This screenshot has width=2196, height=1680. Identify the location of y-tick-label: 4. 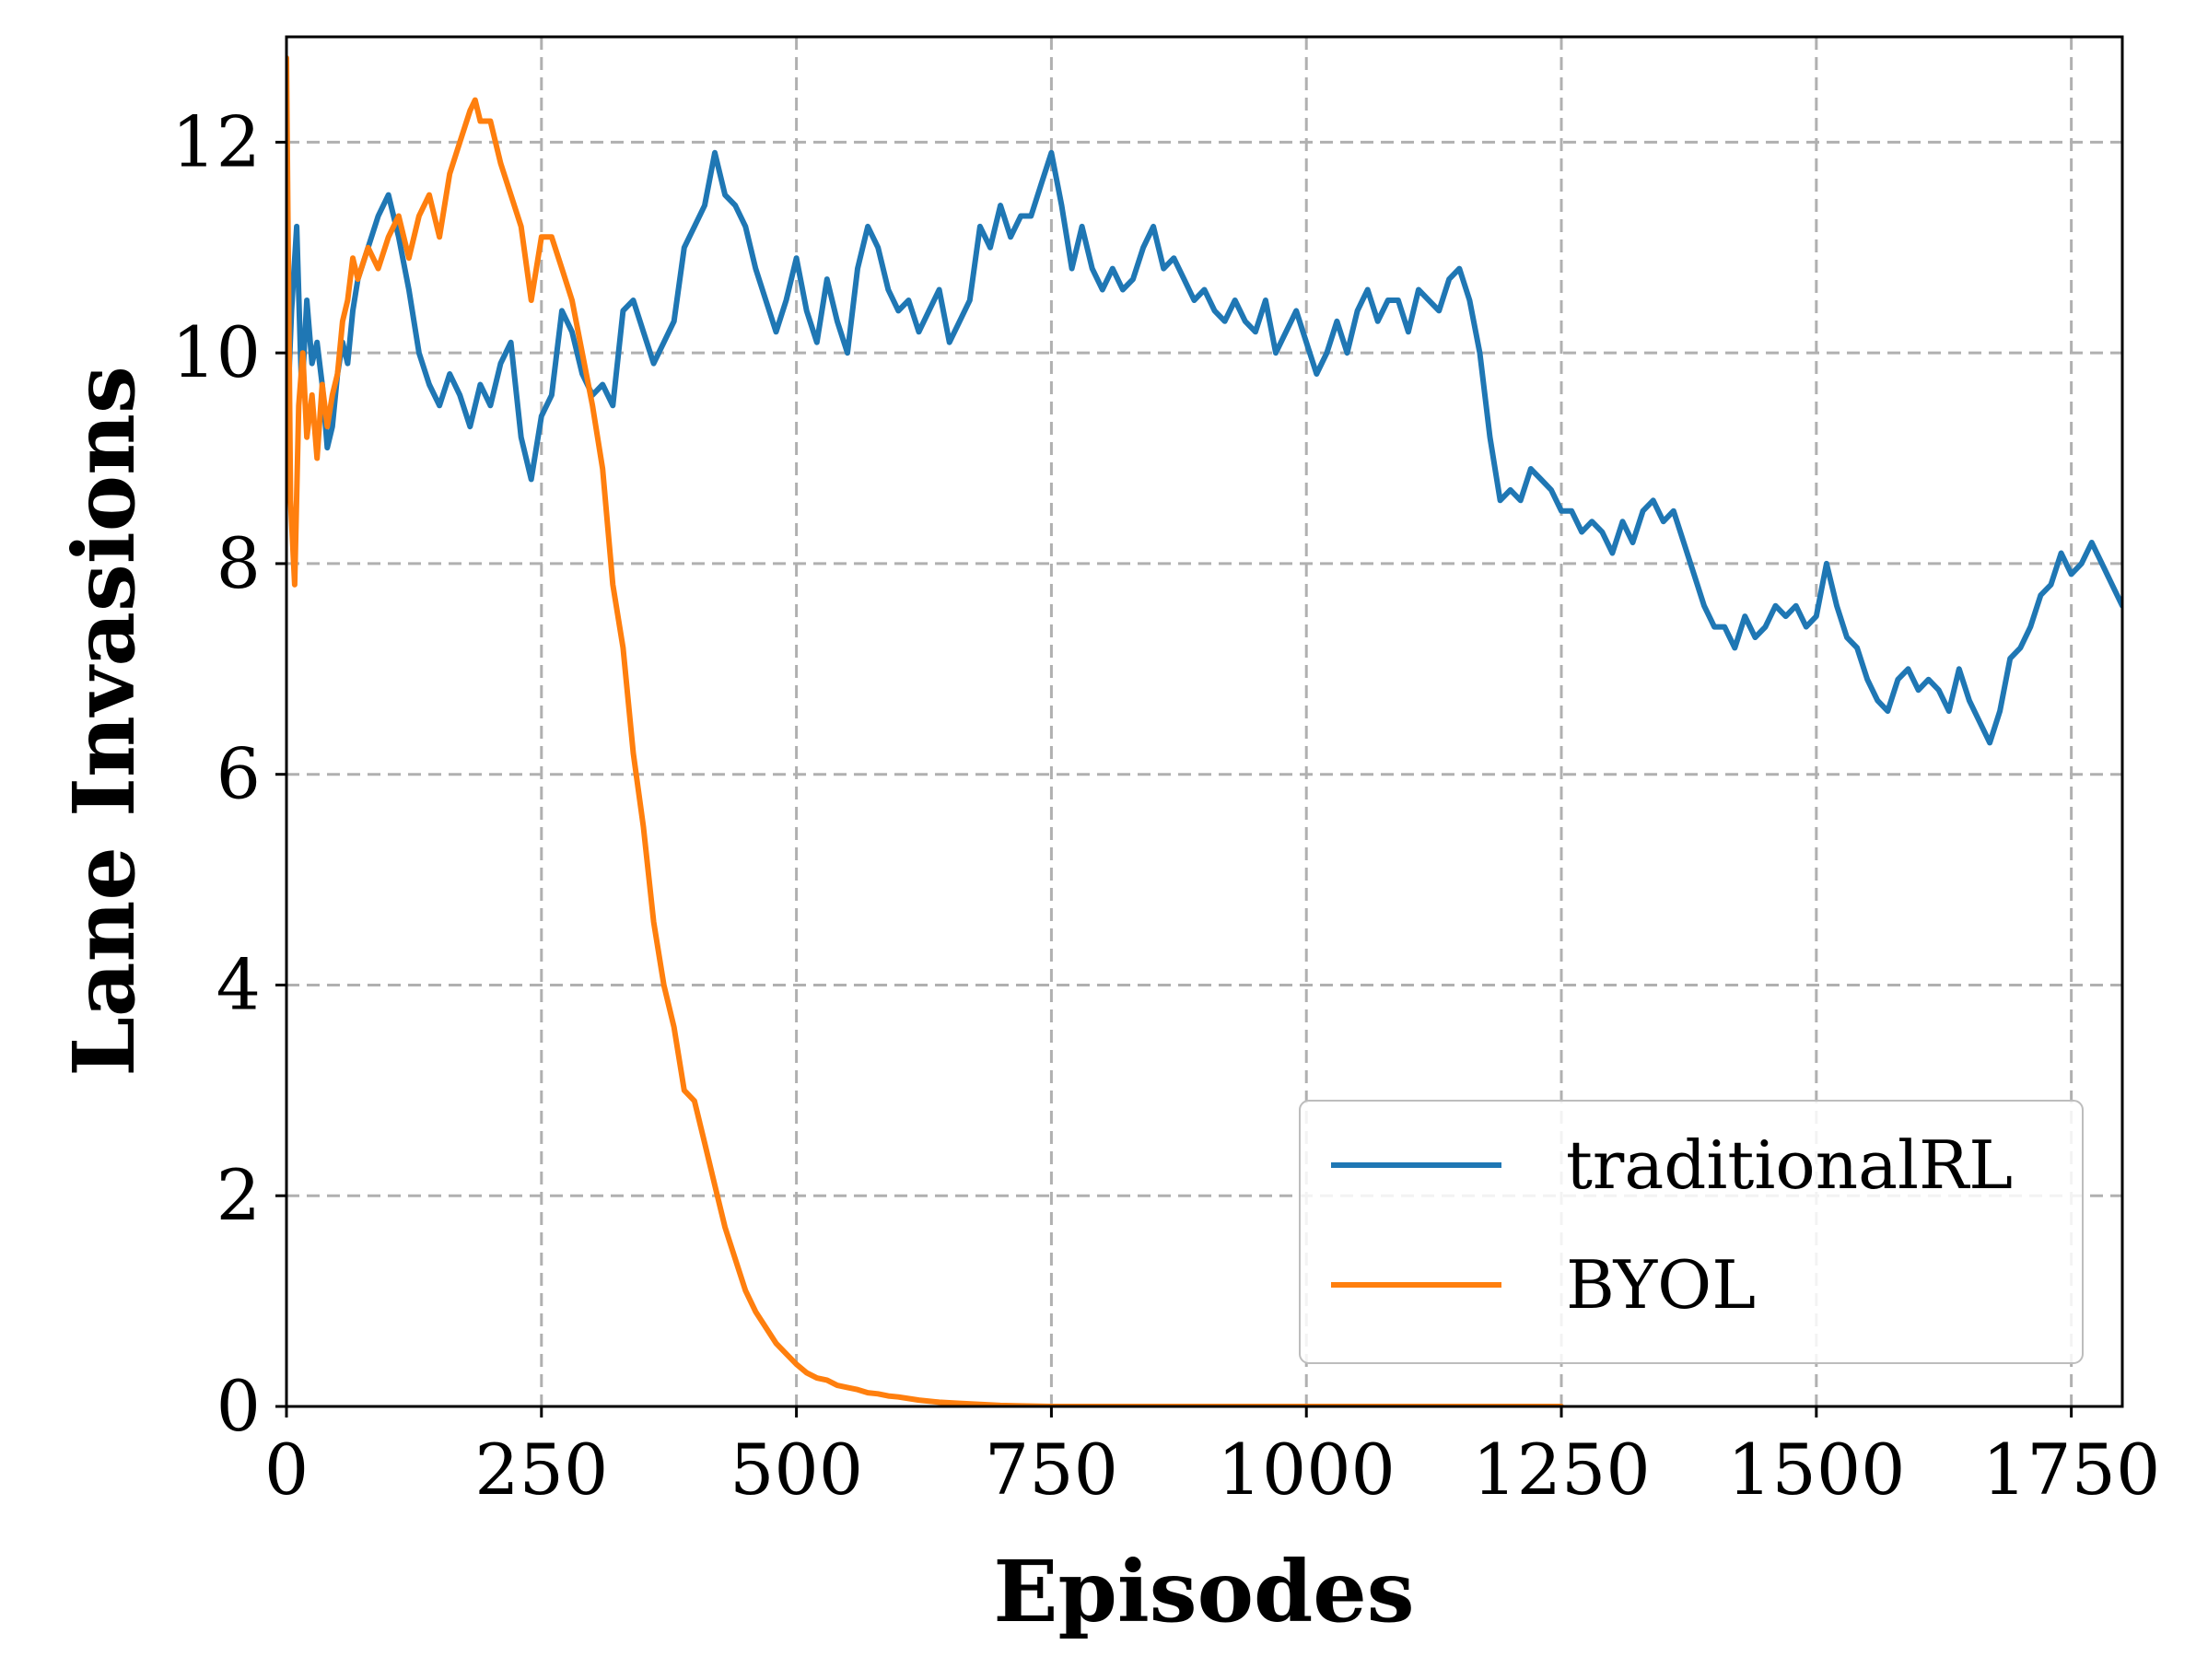
(238, 984).